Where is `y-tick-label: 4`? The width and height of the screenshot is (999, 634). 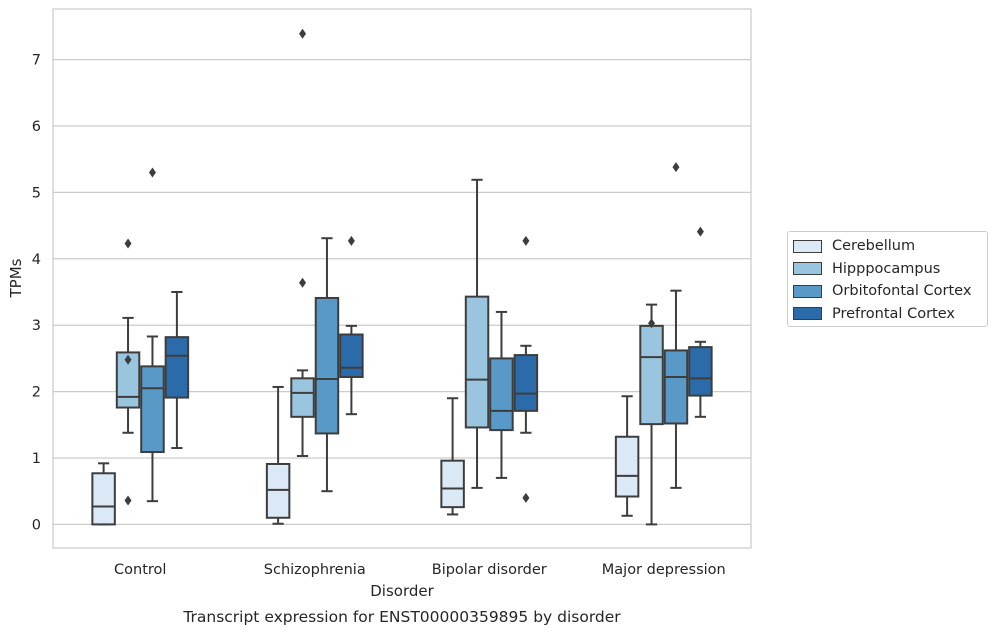
y-tick-label: 4 is located at coordinates (36, 260).